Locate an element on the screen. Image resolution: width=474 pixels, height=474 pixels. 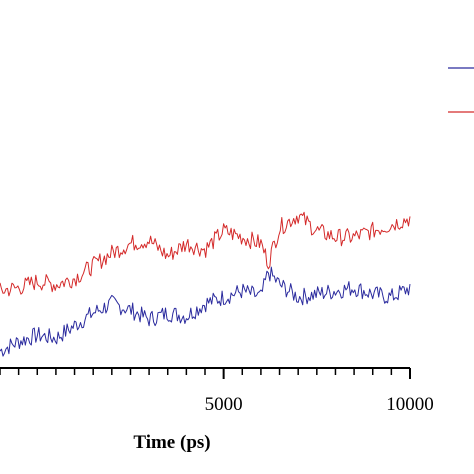
x-axis-title: Time (ps) is located at coordinates (171, 442).